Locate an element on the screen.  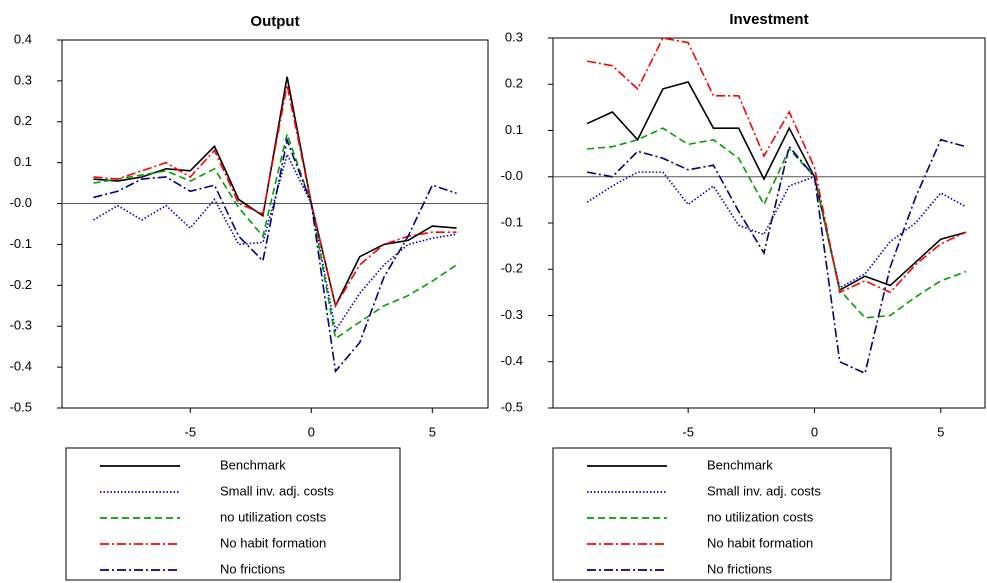
chart-title: Investment is located at coordinates (768, 19).